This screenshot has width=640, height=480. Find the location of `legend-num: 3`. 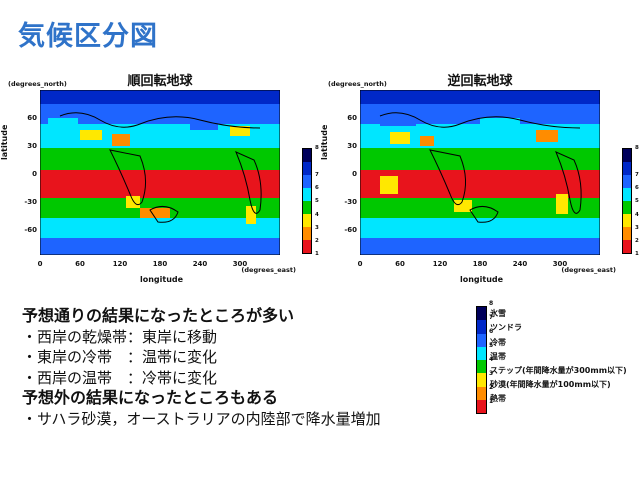

legend-num: 3 is located at coordinates (491, 373).